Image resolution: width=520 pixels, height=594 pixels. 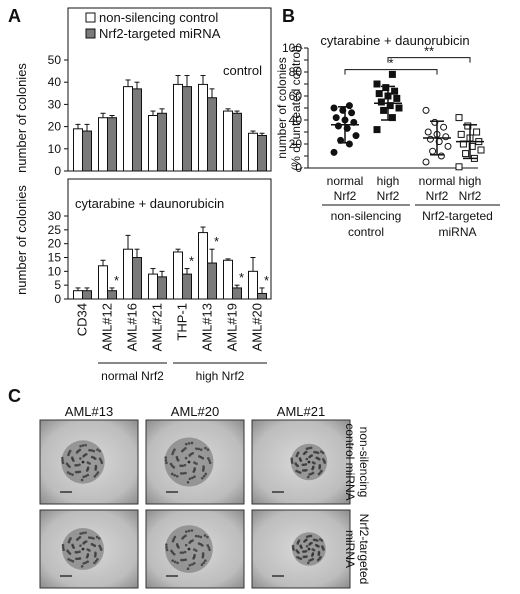 I want to click on a-top-title: control, so click(x=242, y=70).